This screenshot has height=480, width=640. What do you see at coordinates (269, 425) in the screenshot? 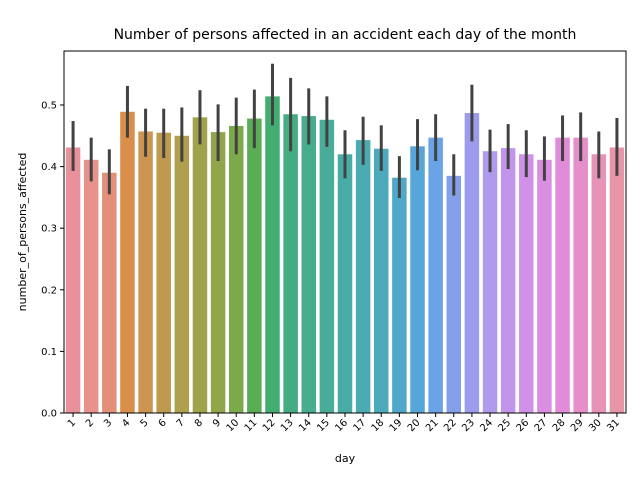
I see `x-tick-label: 12` at bounding box center [269, 425].